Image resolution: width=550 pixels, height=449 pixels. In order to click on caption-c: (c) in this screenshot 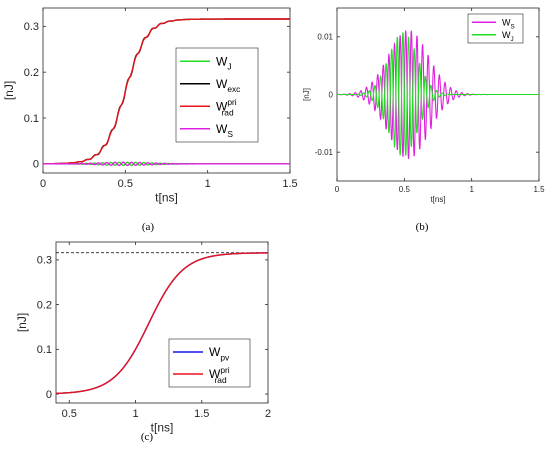, I will do `click(147, 437)`.